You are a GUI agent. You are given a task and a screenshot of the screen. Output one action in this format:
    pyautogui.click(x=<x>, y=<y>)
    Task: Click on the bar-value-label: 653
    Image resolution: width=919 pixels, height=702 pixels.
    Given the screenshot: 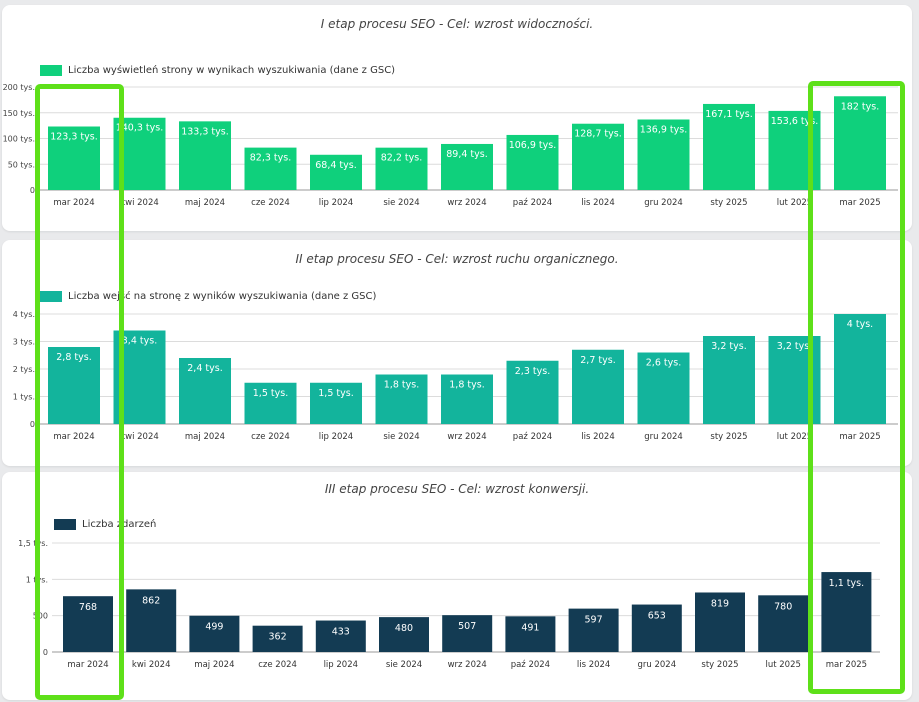 What is the action you would take?
    pyautogui.click(x=657, y=616)
    